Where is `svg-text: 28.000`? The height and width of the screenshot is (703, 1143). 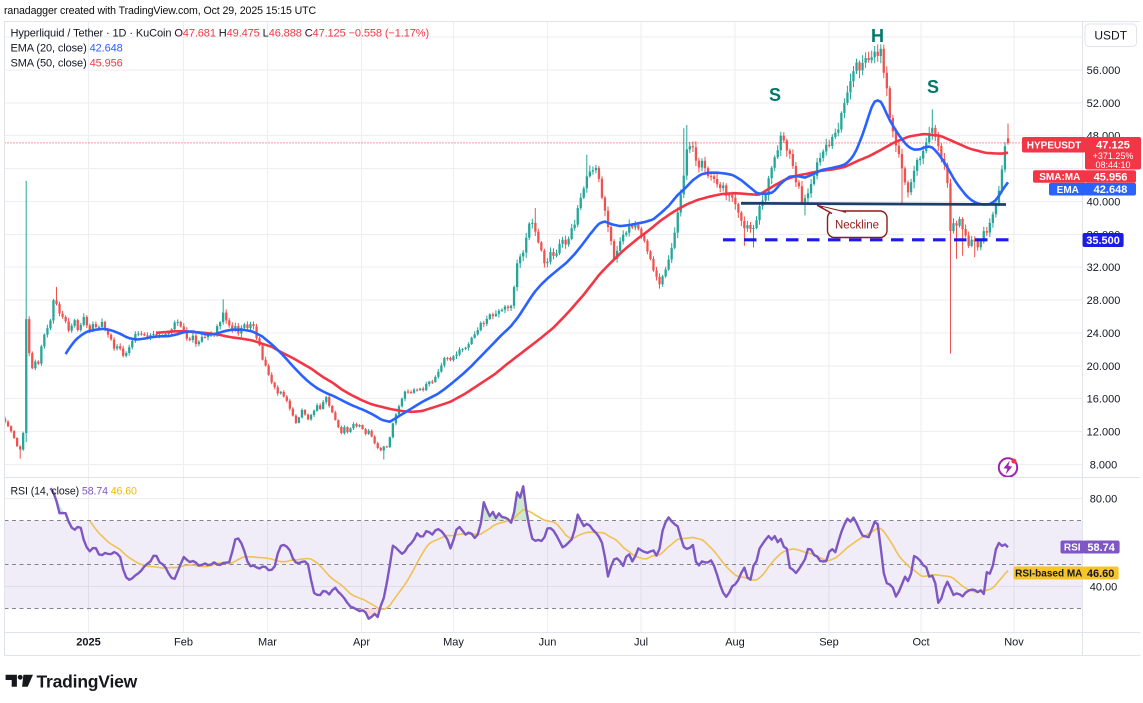
svg-text: 28.000 is located at coordinates (1104, 301).